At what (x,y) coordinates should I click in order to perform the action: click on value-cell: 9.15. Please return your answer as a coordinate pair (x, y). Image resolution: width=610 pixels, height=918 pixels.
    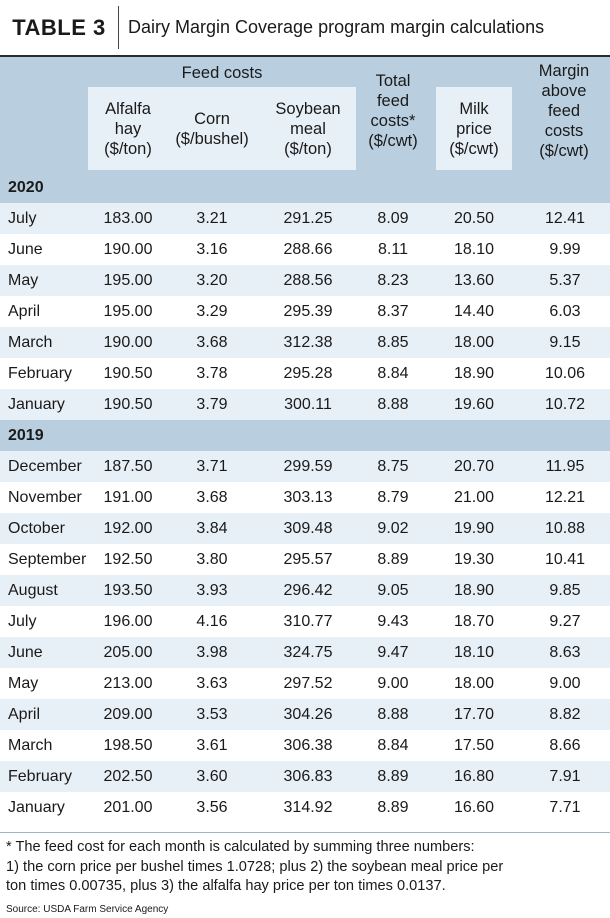
    Looking at the image, I should click on (565, 342).